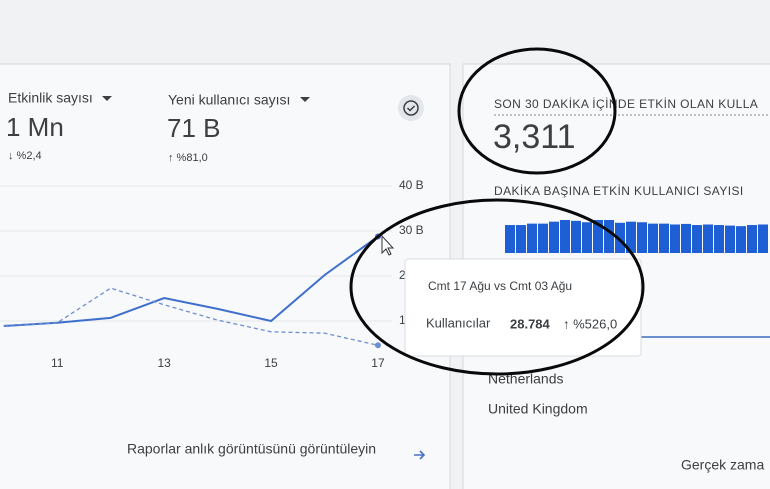 The width and height of the screenshot is (770, 489). I want to click on mouse-cursor, so click(388, 245).